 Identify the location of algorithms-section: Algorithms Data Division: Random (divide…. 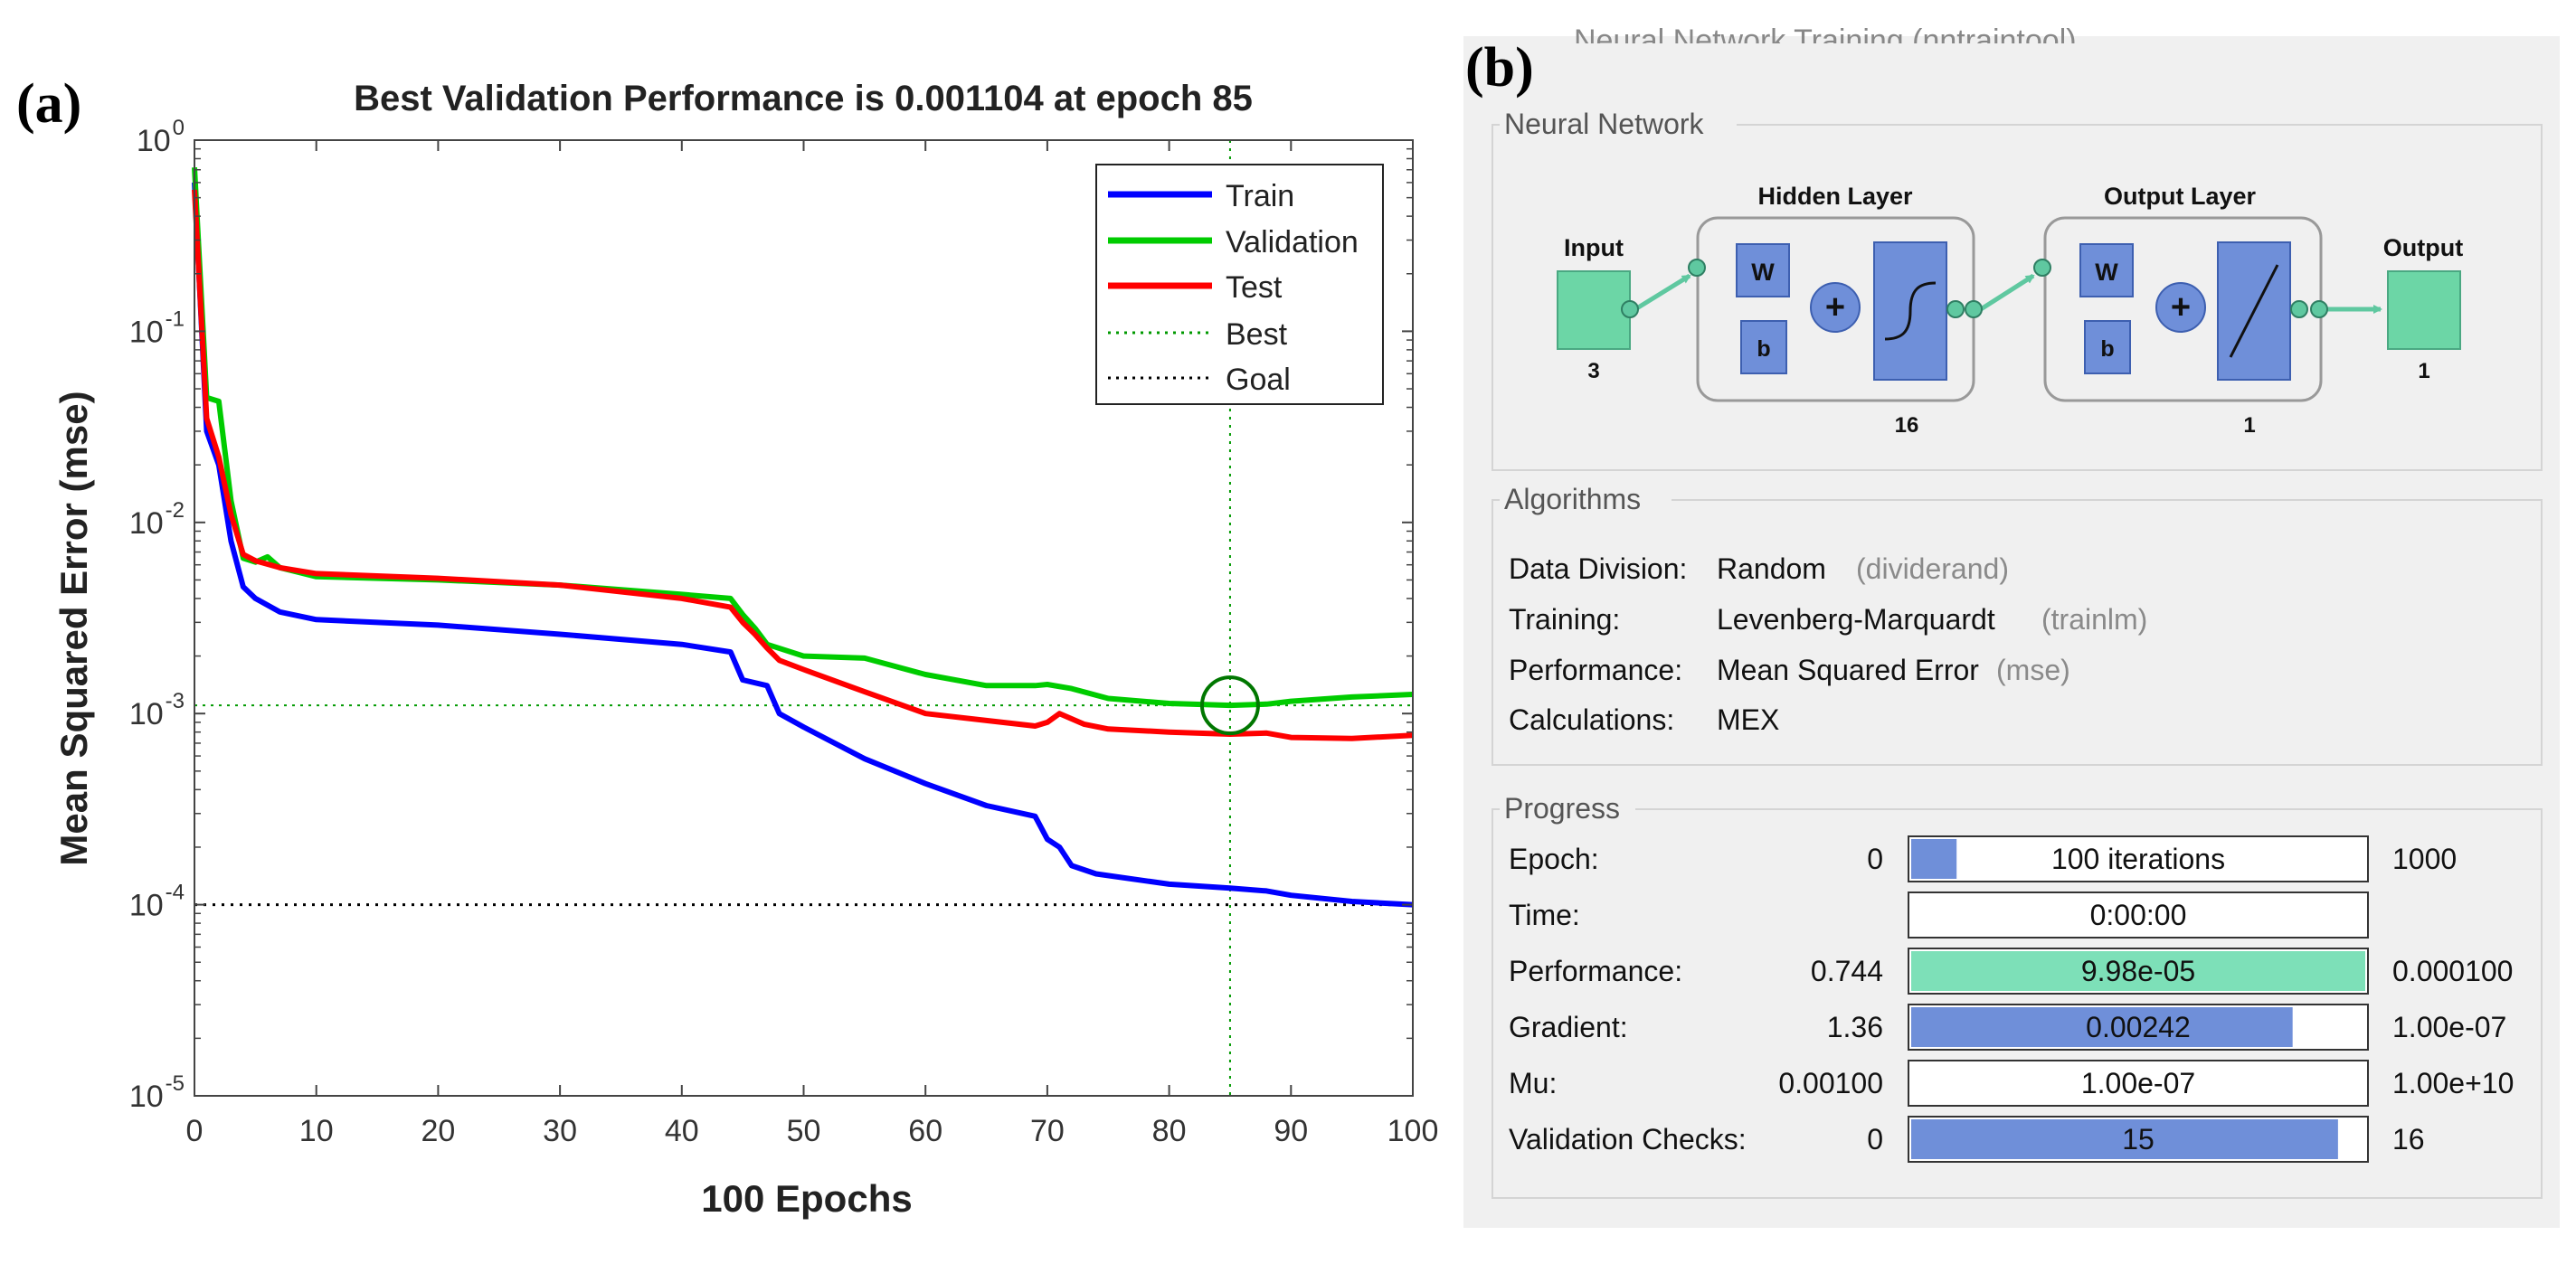
(2018, 624).